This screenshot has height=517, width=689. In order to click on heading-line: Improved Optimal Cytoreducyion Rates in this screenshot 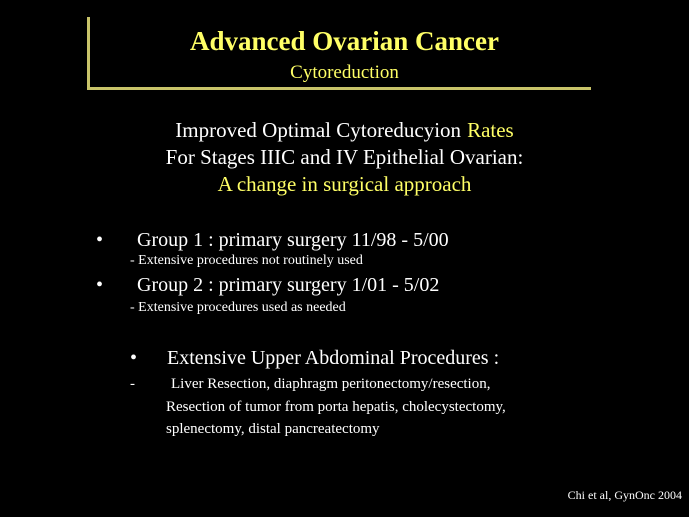, I will do `click(344, 130)`.